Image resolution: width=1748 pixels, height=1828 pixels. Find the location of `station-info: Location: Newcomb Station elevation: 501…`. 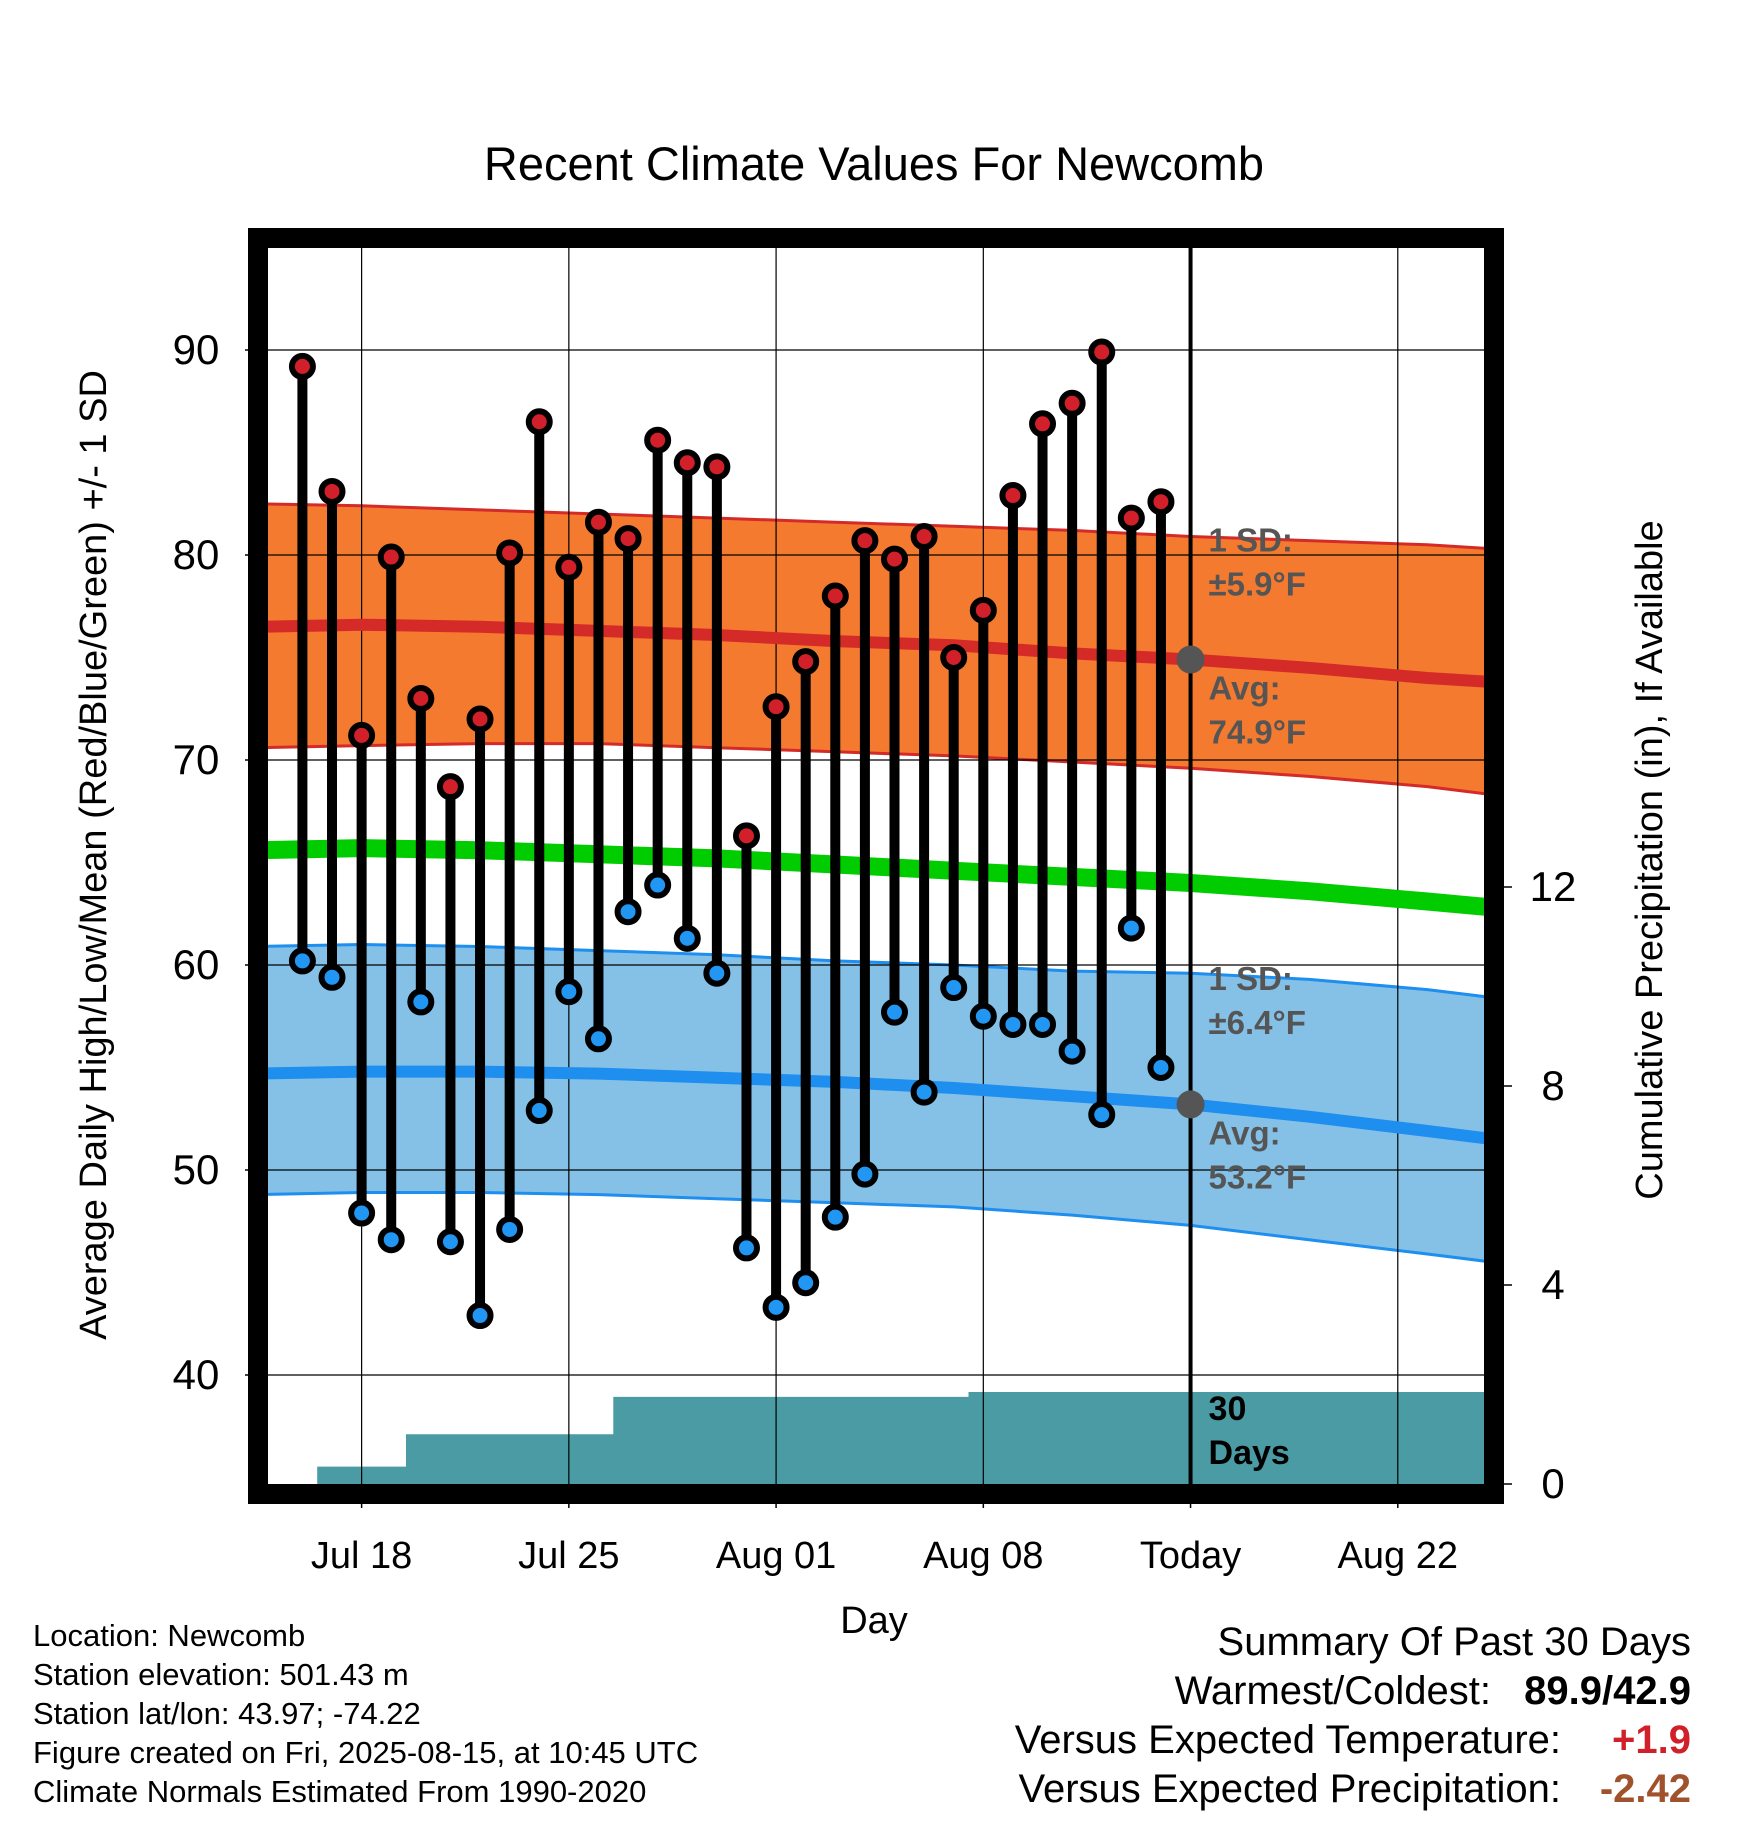

station-info: Location: Newcomb Station elevation: 501… is located at coordinates (365, 1713).